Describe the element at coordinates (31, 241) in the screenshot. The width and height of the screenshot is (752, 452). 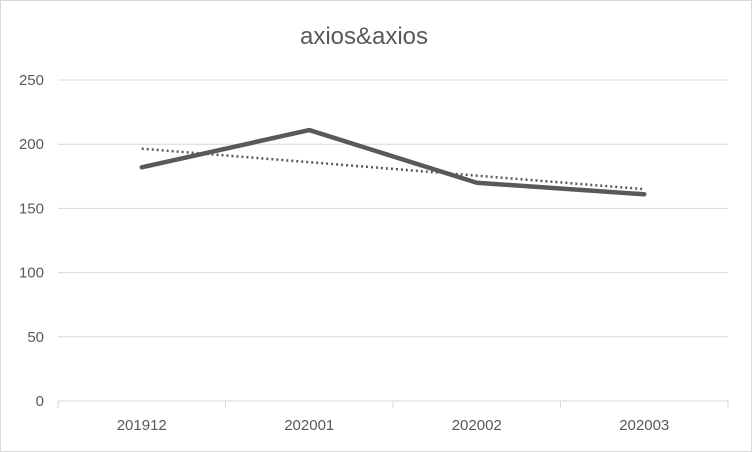
I see `y-axis-tick-labels: 0 50 100 150 200 250` at that location.